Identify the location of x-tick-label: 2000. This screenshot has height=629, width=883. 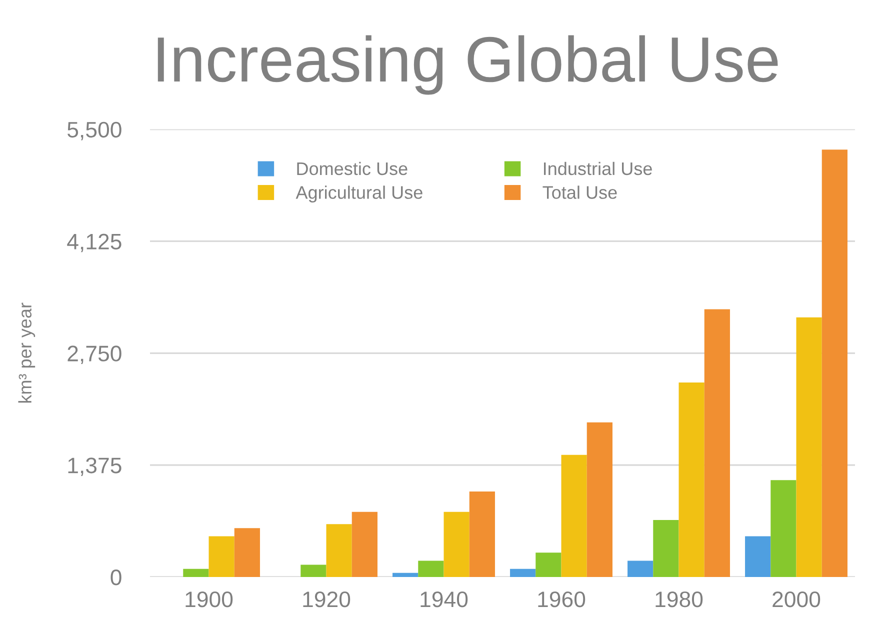
(796, 599).